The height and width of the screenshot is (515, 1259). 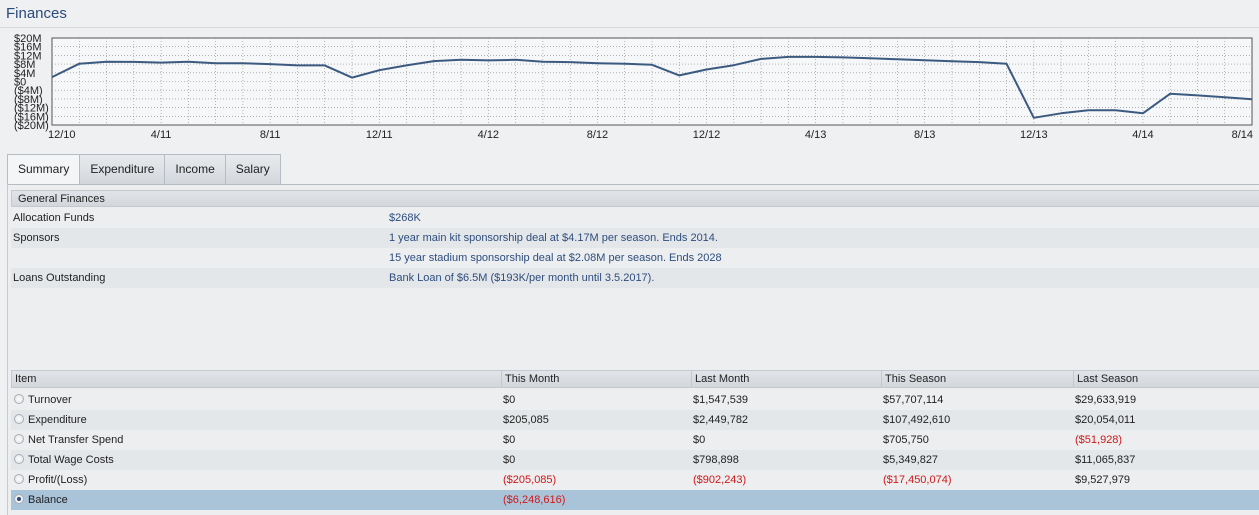 I want to click on x-tick-label: 12/10, so click(x=62, y=135).